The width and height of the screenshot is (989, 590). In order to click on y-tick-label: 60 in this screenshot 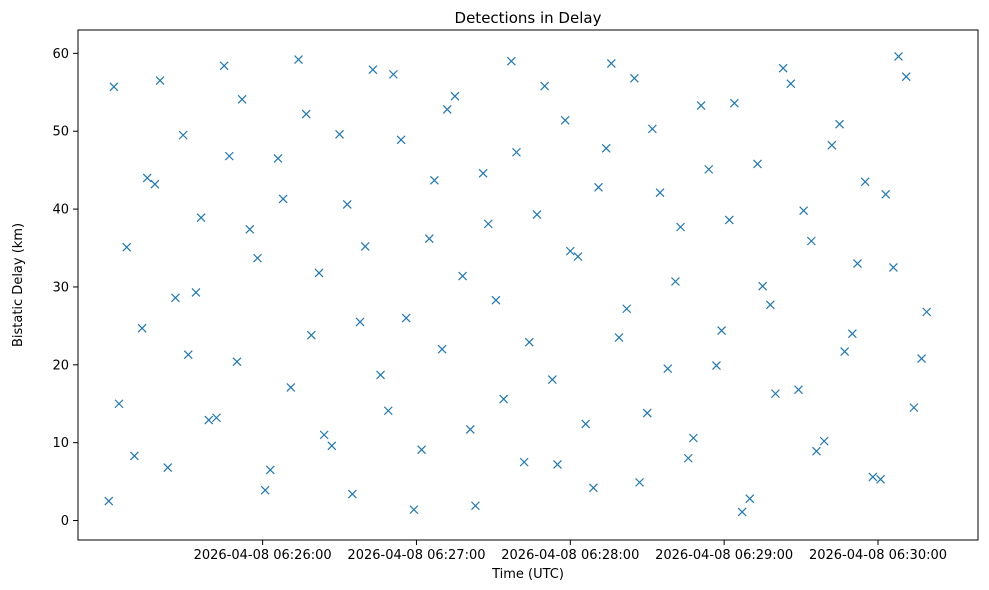, I will do `click(60, 54)`.